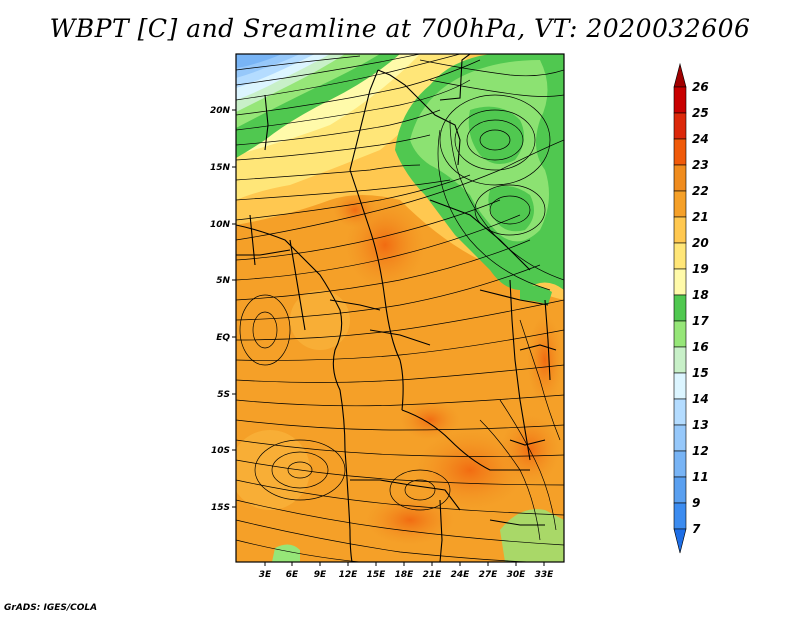 This screenshot has height=618, width=800. I want to click on lon-labels: 3E 6E 9E 12E 15E 18E 21E 24E 27E 30E 33E, so click(406, 575).